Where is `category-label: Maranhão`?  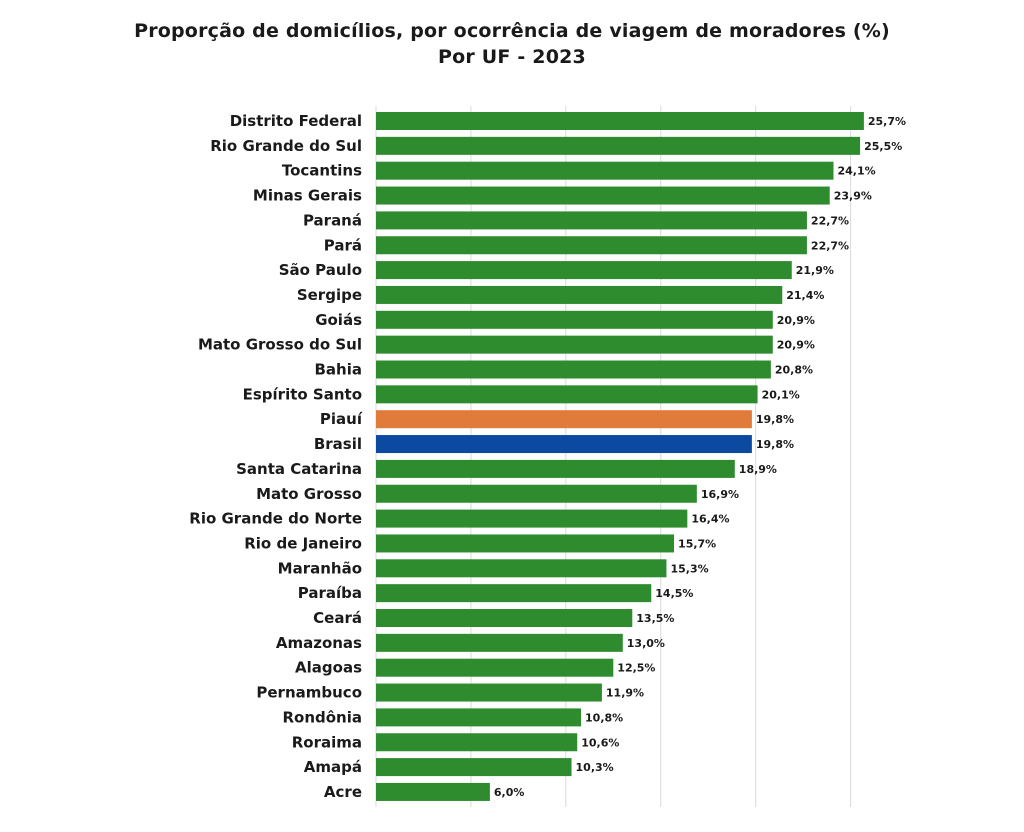 category-label: Maranhão is located at coordinates (320, 568).